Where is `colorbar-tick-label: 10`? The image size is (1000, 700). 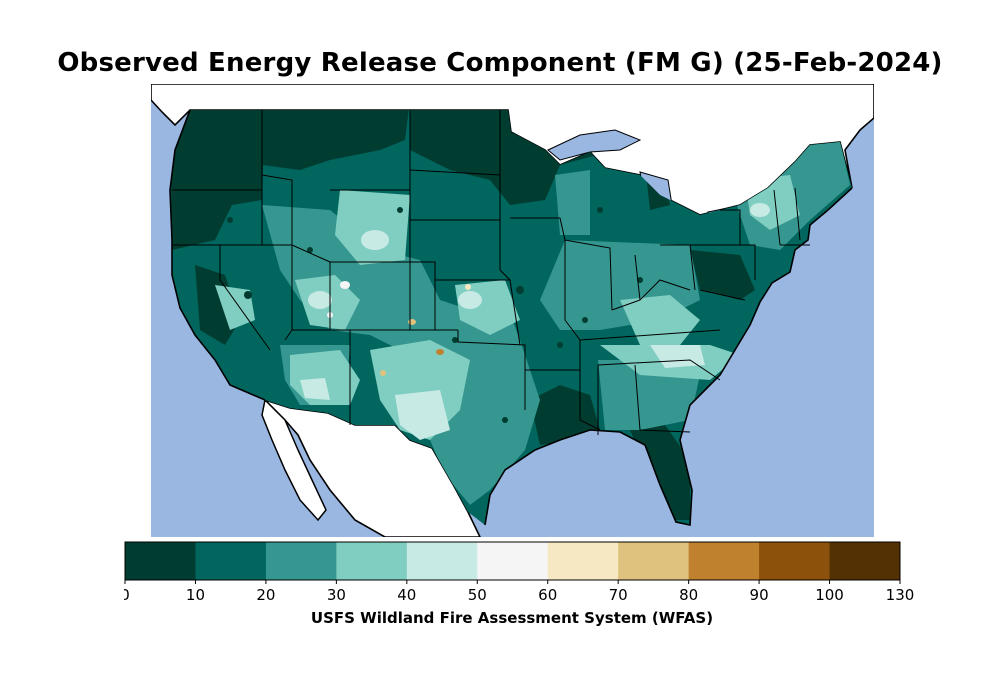
colorbar-tick-label: 10 is located at coordinates (195, 595).